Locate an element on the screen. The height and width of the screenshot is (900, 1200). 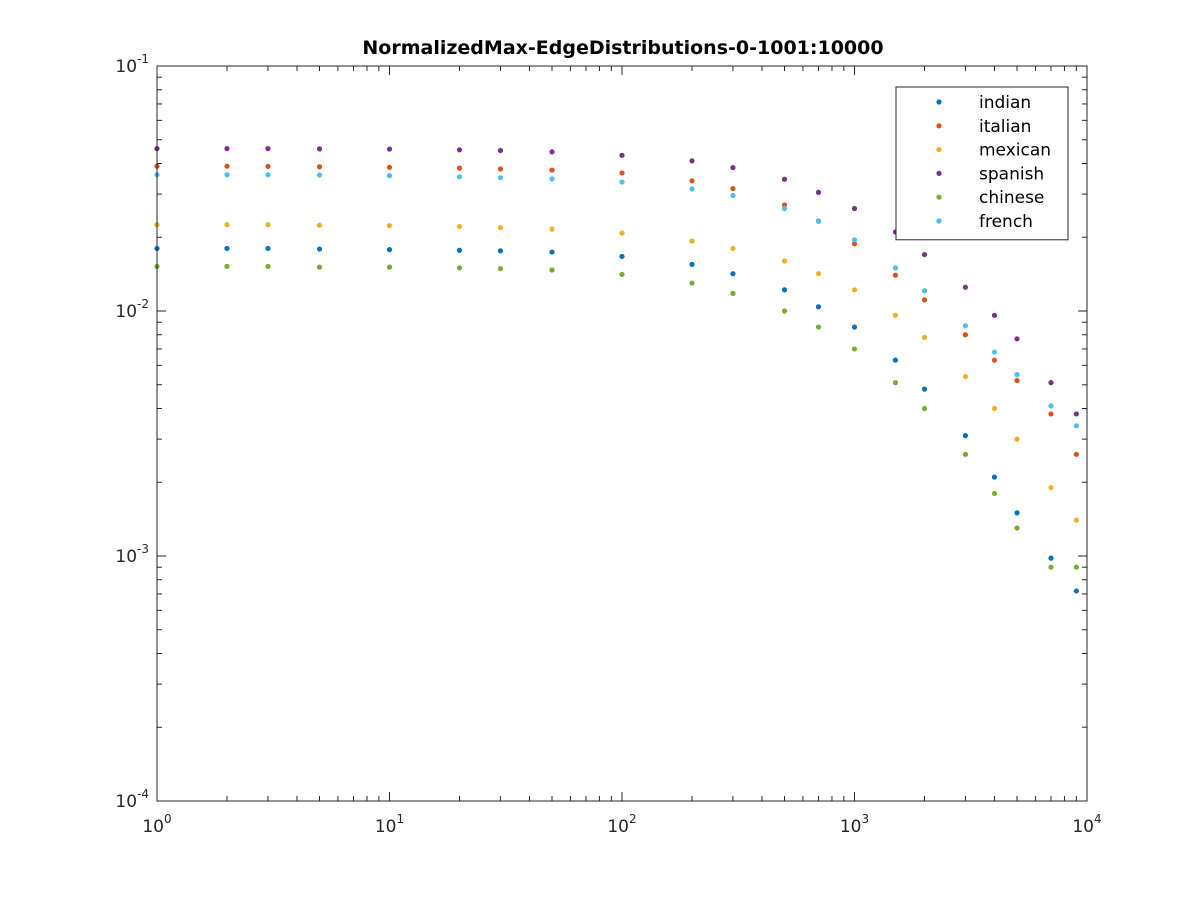
legend-label-mexican: mexican is located at coordinates (1015, 151).